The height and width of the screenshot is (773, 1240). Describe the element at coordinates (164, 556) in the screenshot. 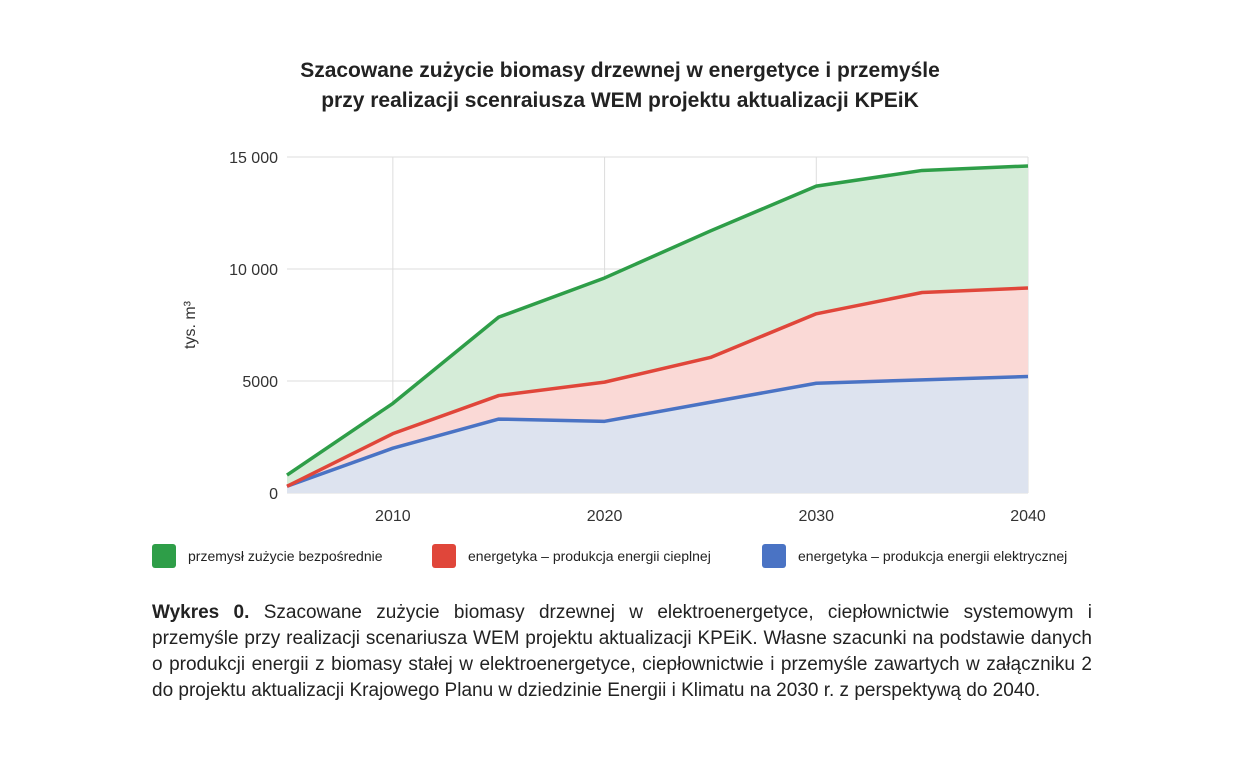

I see `legend-swatch-green` at that location.